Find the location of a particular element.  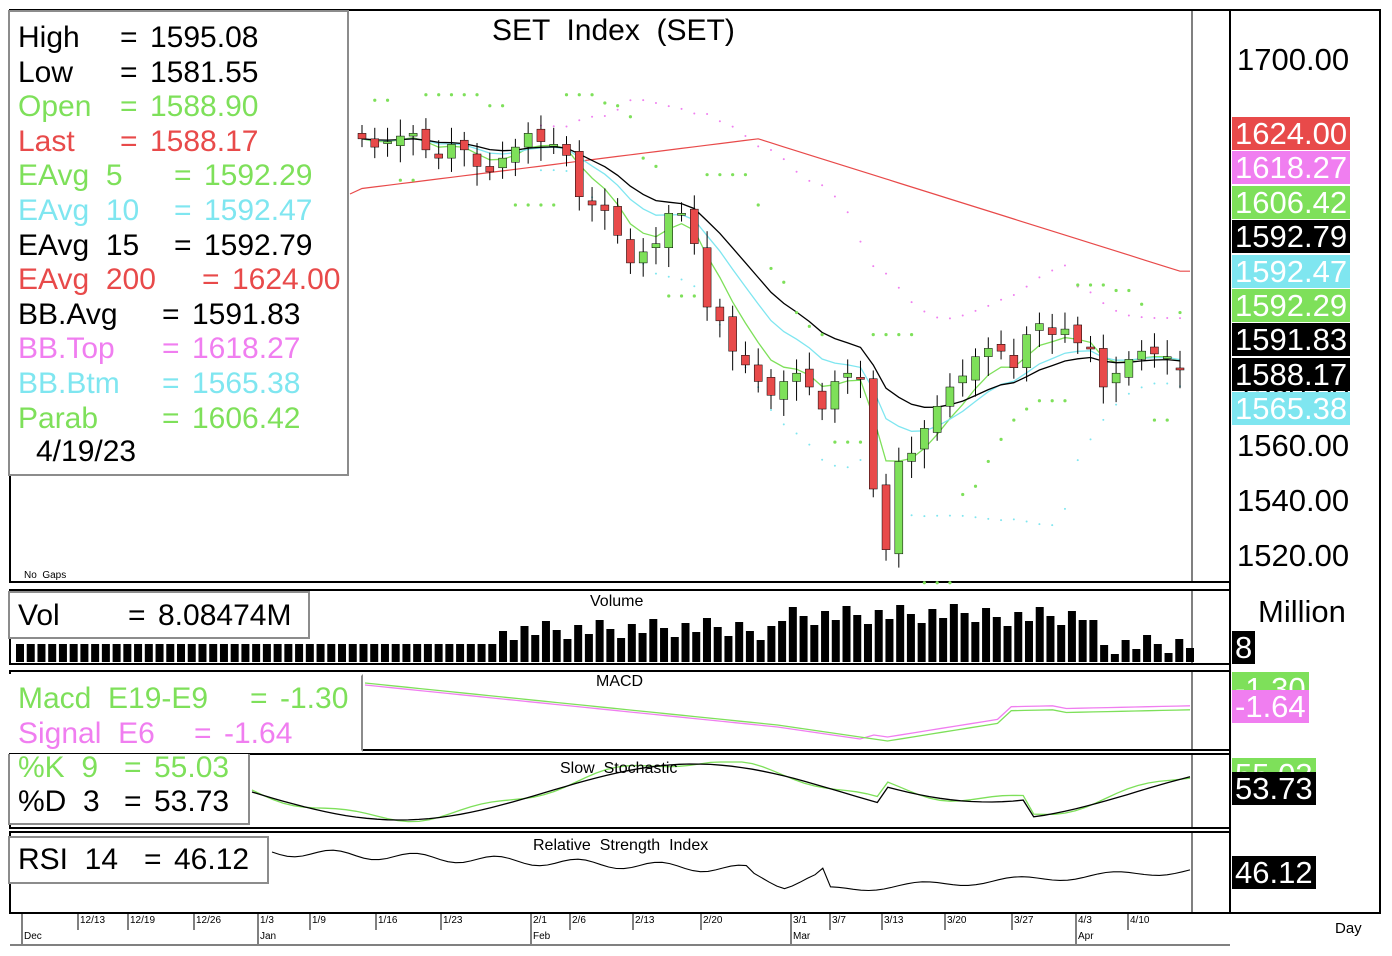

rsi-line is located at coordinates (731, 870).